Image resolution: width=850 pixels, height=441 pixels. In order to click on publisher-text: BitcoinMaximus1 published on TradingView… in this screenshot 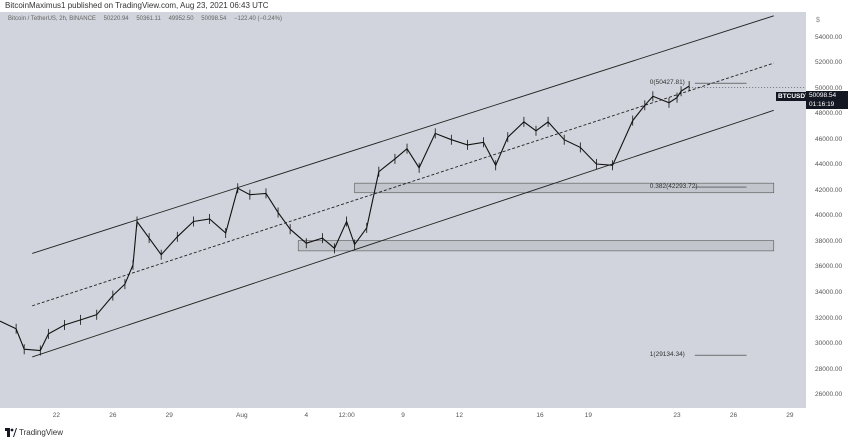, I will do `click(137, 5)`.